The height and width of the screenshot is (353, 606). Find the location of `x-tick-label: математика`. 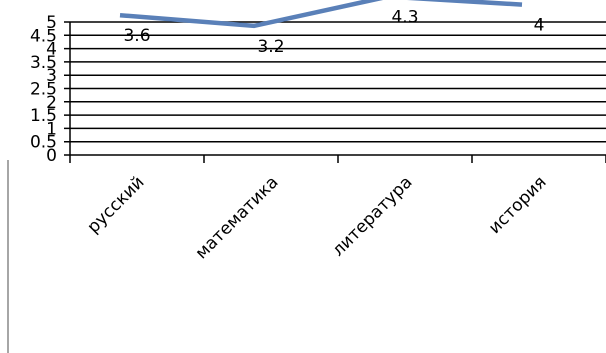

x-tick-label: математика is located at coordinates (237, 217).